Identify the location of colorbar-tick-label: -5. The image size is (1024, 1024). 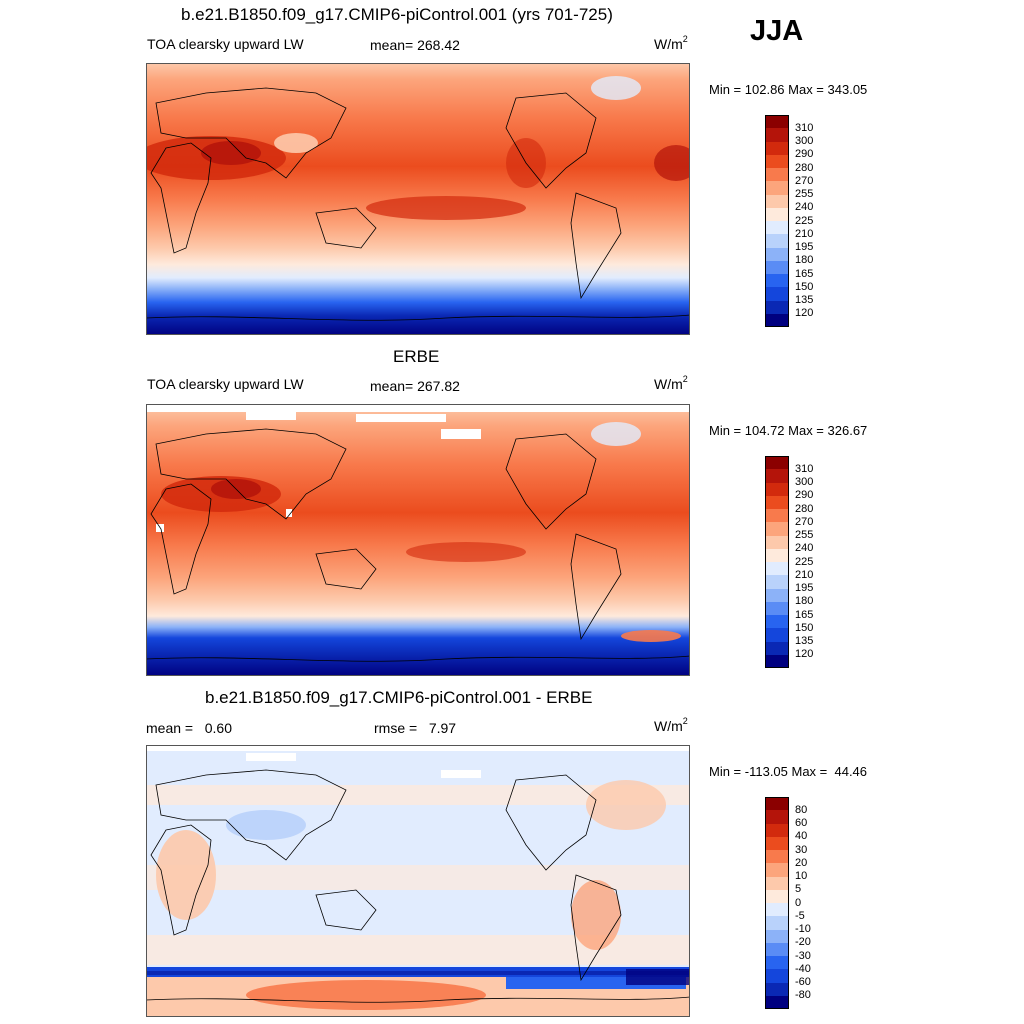
(800, 915).